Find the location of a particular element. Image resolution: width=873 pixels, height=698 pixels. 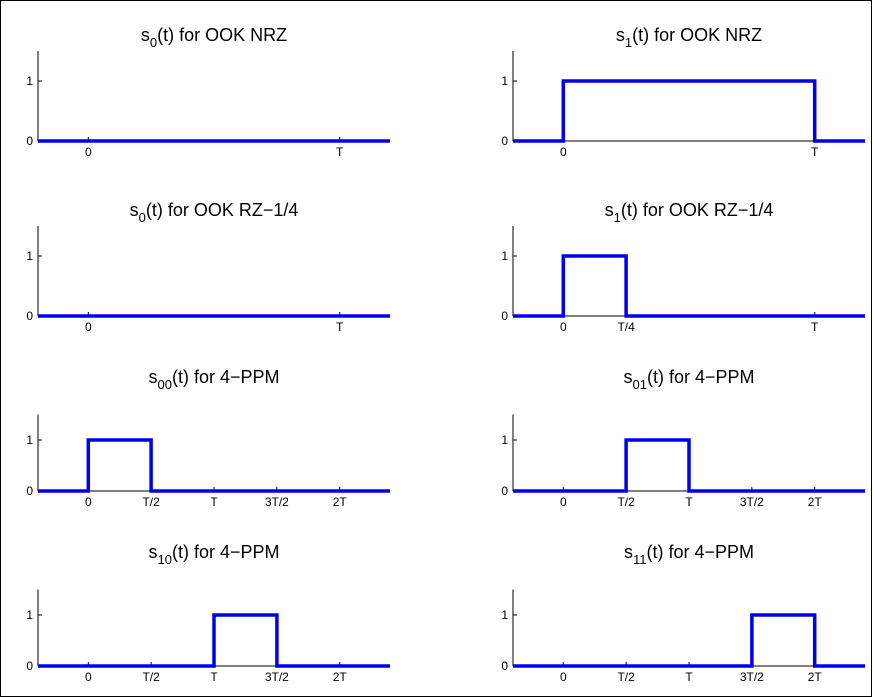

chart-title: s00(t) for 4−PPM is located at coordinates (214, 379).